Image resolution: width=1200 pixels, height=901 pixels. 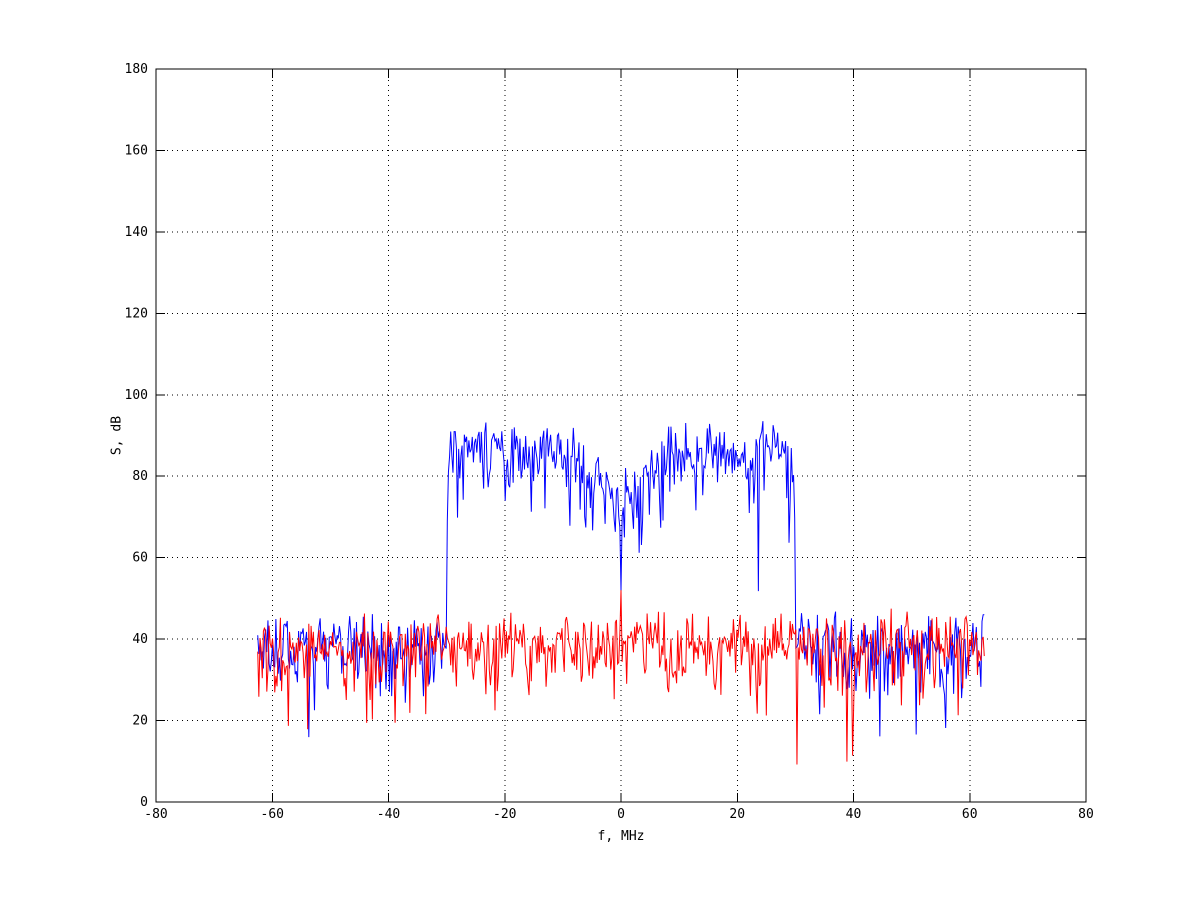 I want to click on x-tick-label: 60, so click(x=970, y=814).